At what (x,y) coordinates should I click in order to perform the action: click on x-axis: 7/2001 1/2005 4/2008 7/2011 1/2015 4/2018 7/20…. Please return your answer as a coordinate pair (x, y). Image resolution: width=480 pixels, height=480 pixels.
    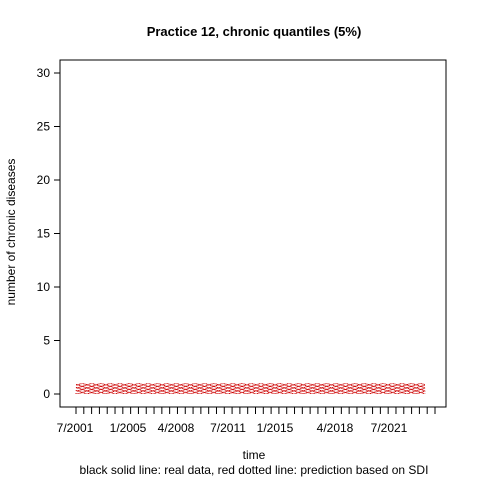
    Looking at the image, I should click on (246, 421).